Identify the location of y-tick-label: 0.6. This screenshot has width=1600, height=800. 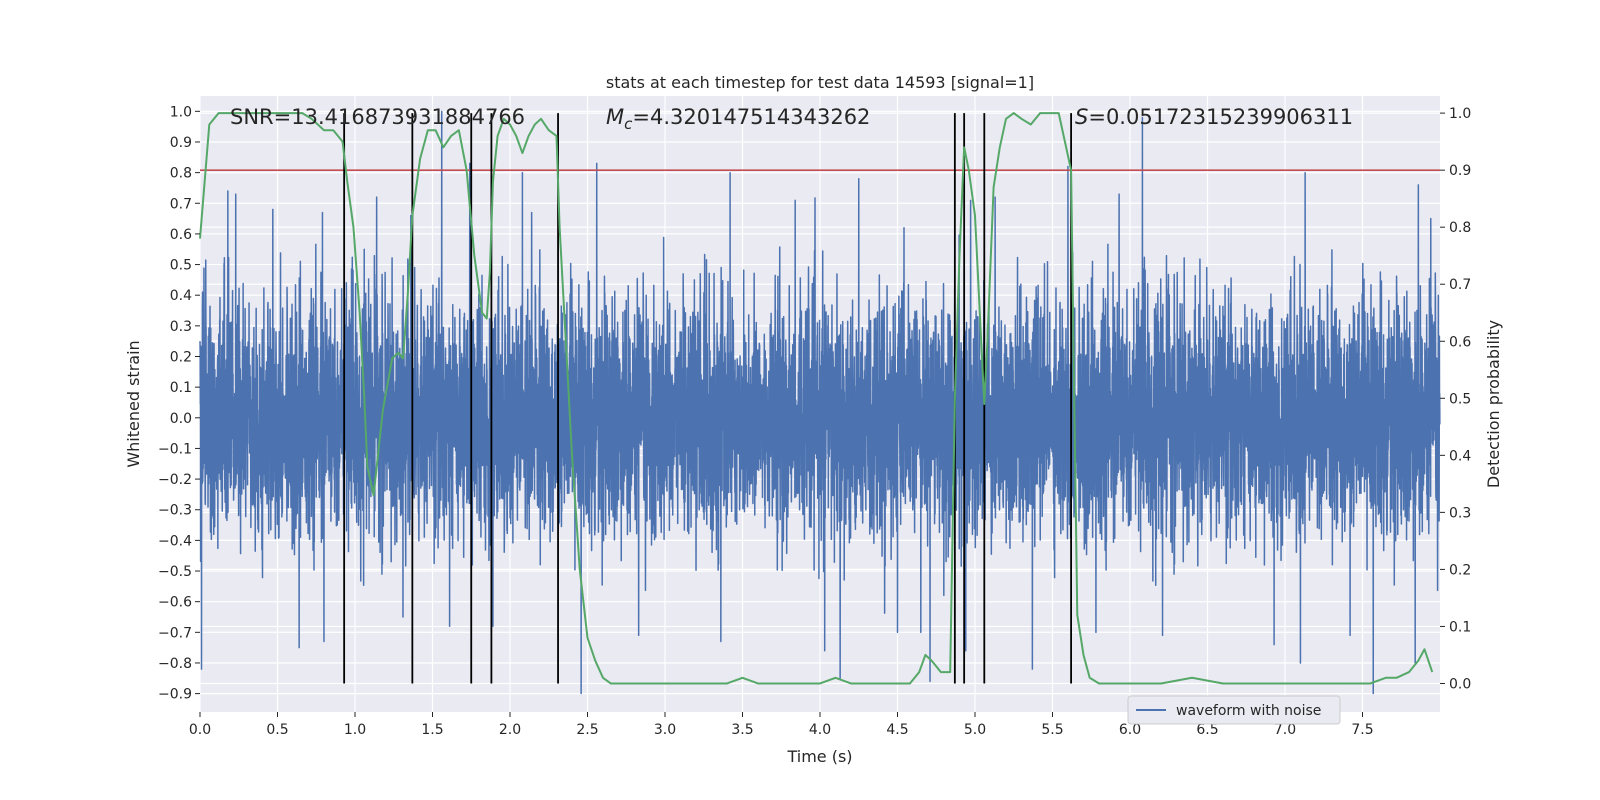
(181, 235).